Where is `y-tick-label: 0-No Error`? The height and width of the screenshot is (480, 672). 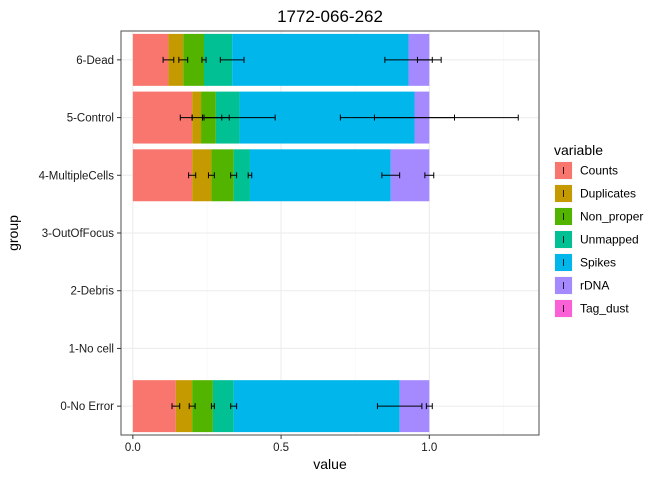
y-tick-label: 0-No Error is located at coordinates (87, 407).